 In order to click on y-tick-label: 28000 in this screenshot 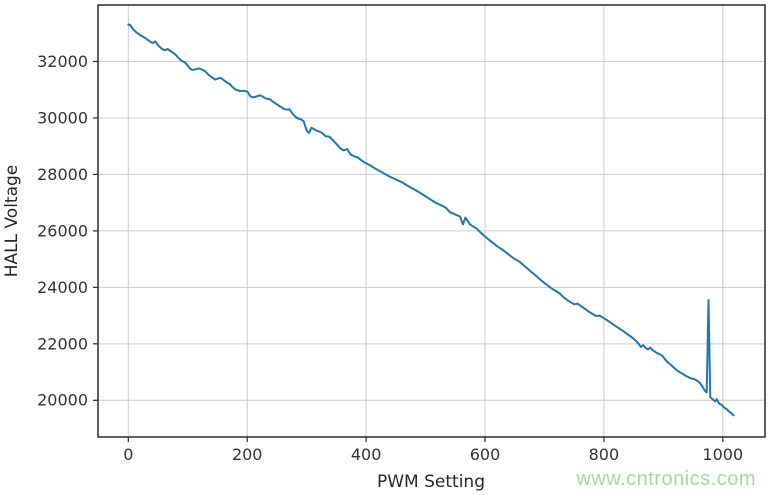, I will do `click(62, 174)`.